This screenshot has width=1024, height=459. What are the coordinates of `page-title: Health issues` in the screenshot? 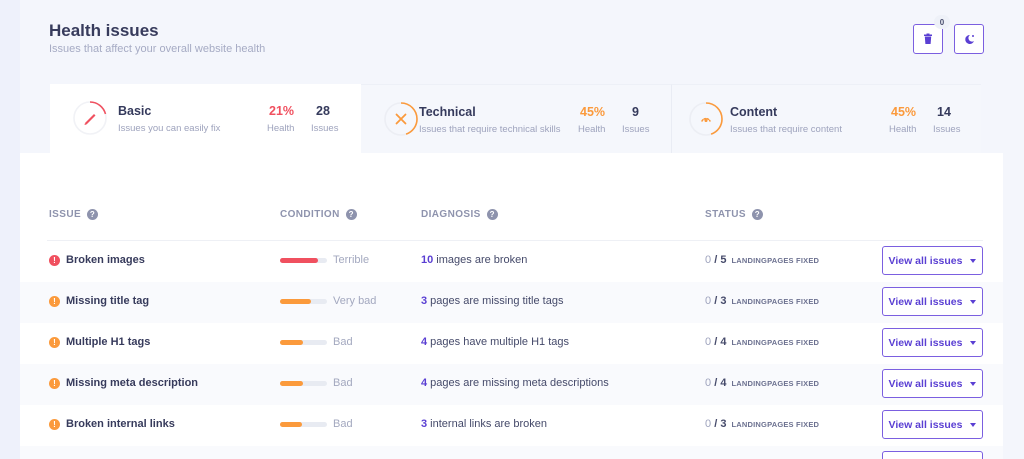 It's located at (104, 30).